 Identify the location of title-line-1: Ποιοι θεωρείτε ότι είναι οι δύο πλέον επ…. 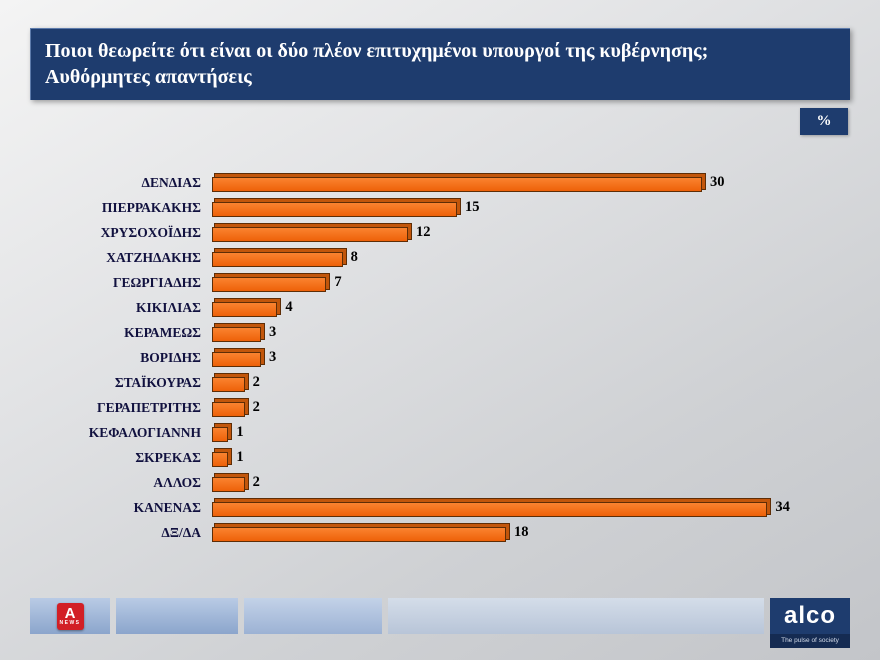
(377, 51).